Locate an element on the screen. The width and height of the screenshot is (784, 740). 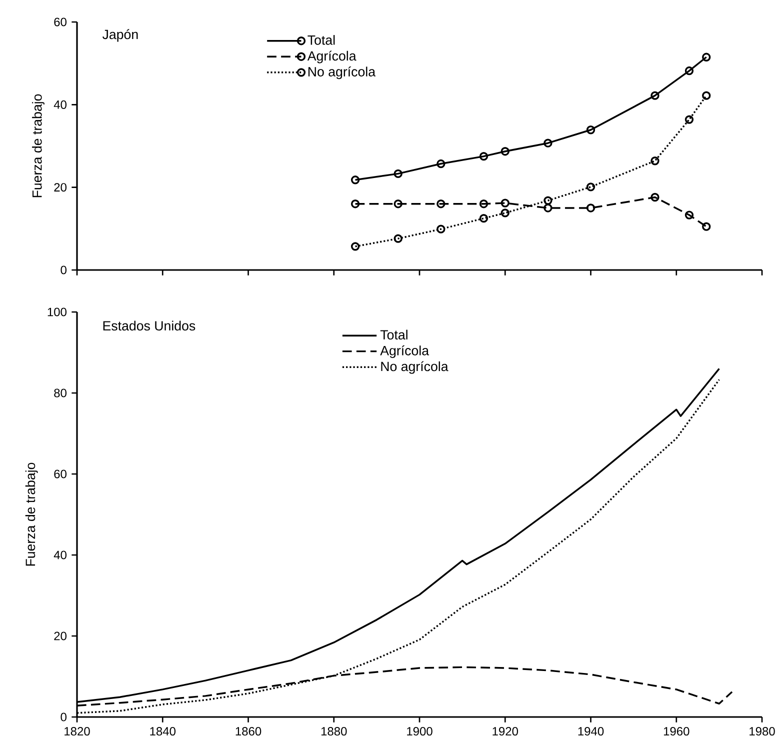
x-tick-label: 1880 is located at coordinates (334, 731).